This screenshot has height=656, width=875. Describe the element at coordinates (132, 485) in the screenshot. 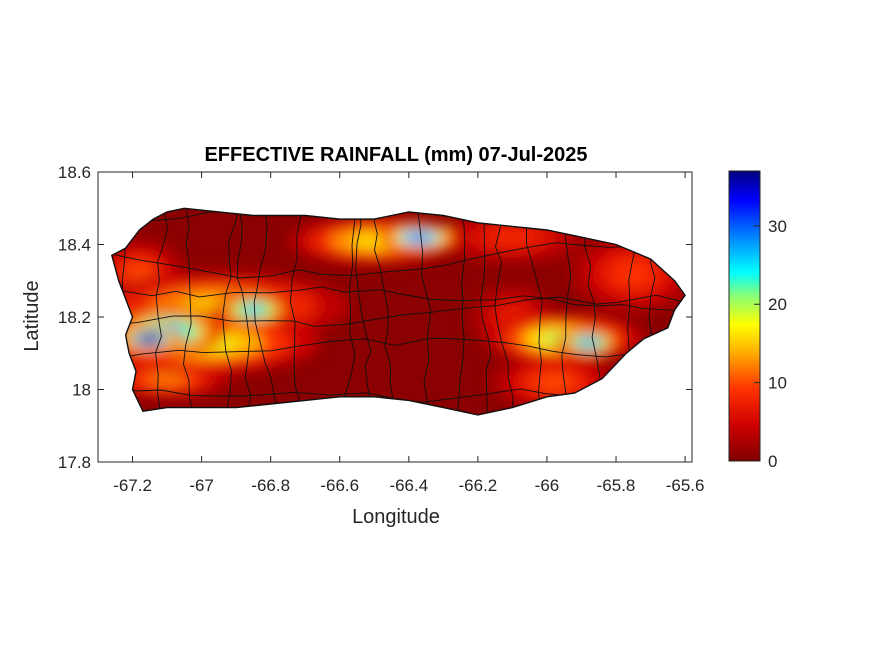

I see `x-tick-label: -67.2` at that location.